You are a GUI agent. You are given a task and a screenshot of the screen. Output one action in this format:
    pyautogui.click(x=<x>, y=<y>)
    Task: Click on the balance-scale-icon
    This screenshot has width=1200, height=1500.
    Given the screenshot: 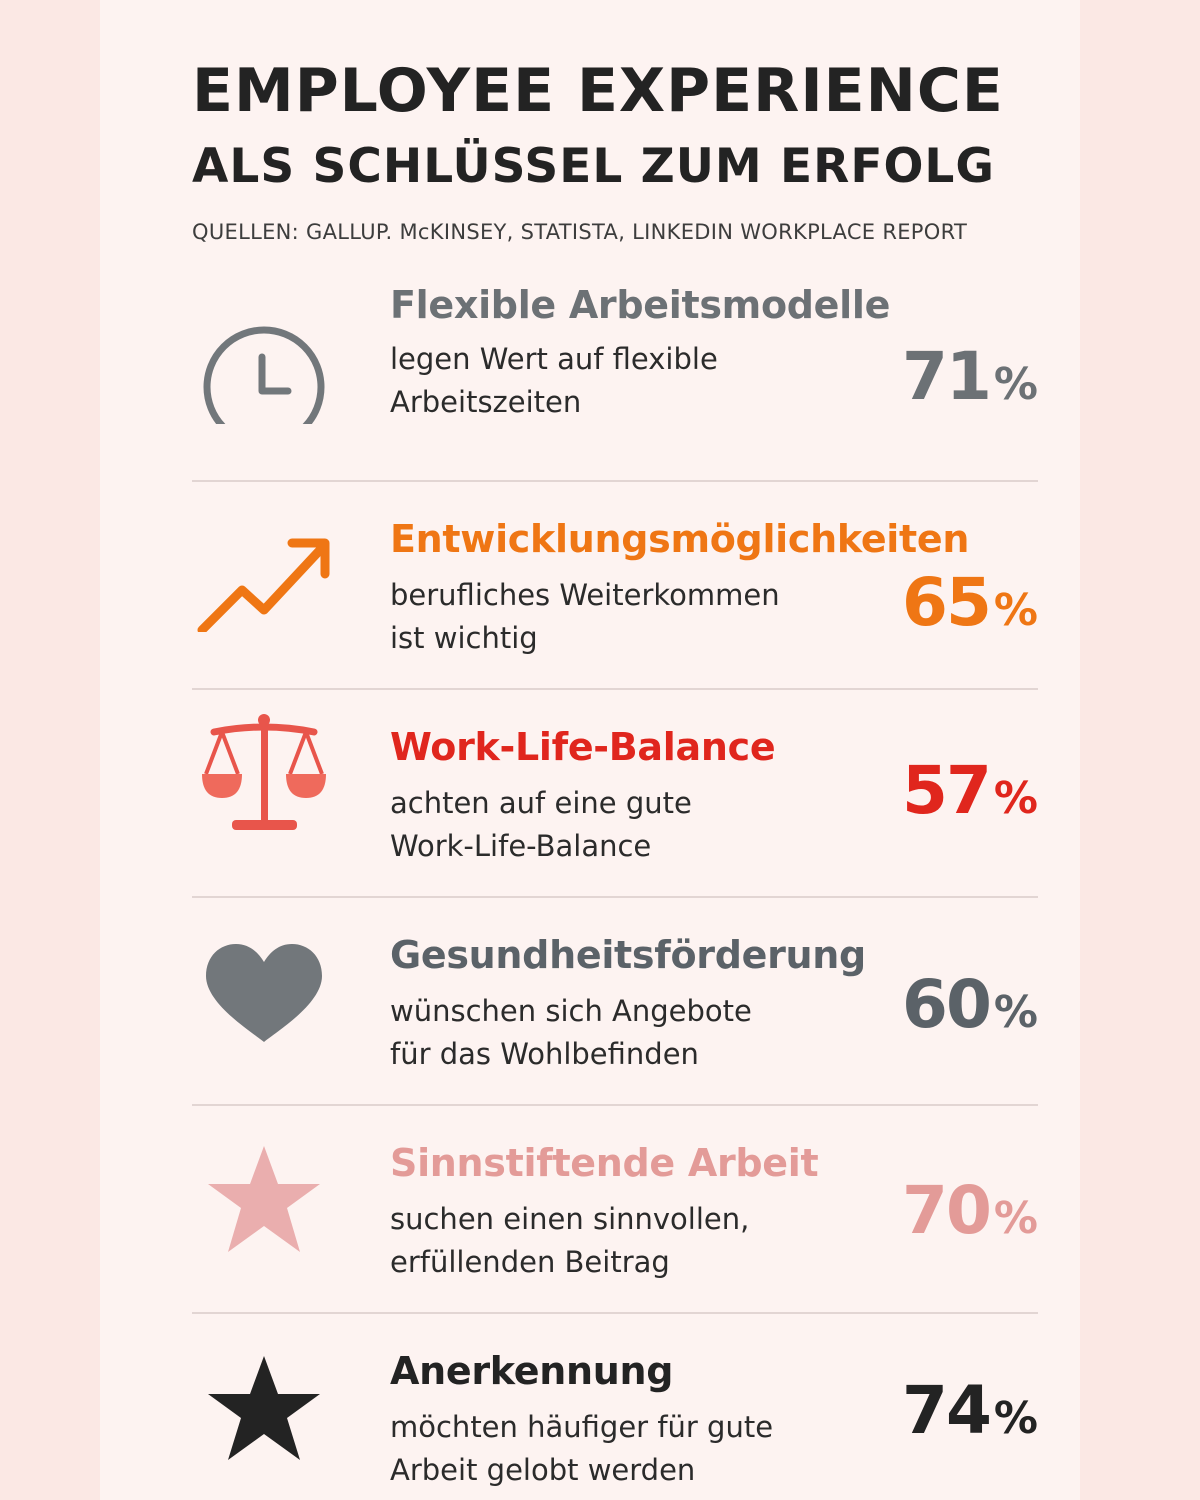 What is the action you would take?
    pyautogui.click(x=264, y=772)
    